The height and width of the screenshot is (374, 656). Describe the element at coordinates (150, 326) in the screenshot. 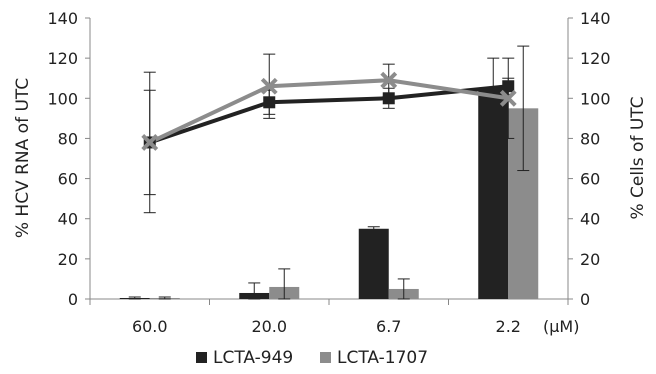

I see `x-tick-label: 60.0` at that location.